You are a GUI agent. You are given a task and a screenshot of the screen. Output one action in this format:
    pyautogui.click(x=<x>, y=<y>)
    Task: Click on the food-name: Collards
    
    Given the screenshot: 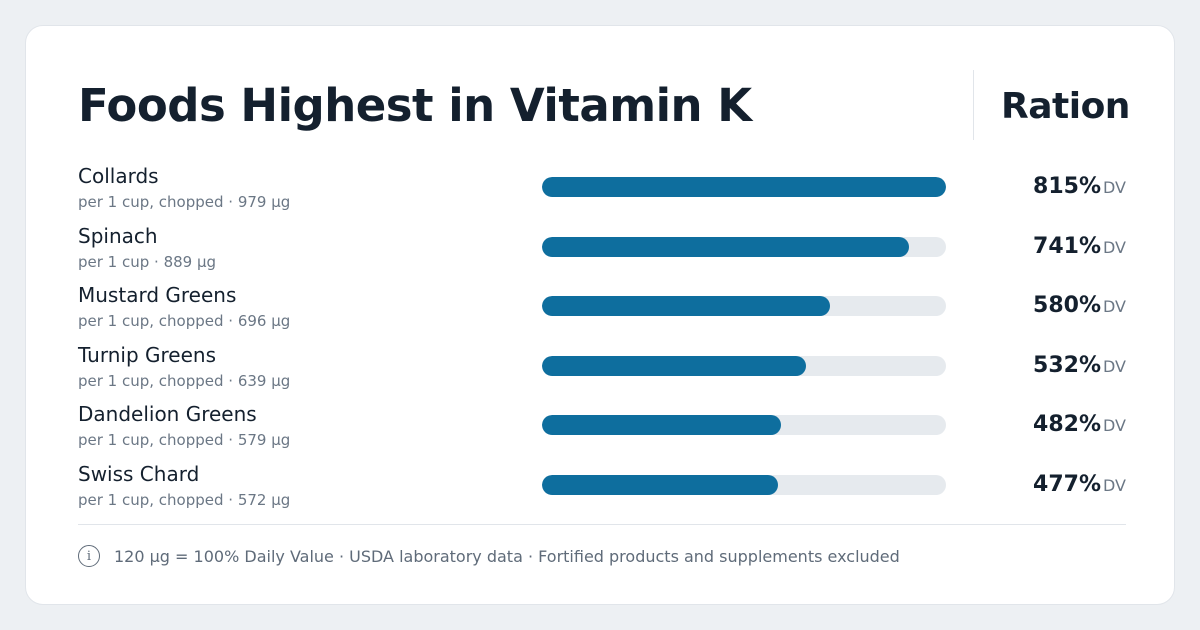 What is the action you would take?
    pyautogui.click(x=118, y=176)
    